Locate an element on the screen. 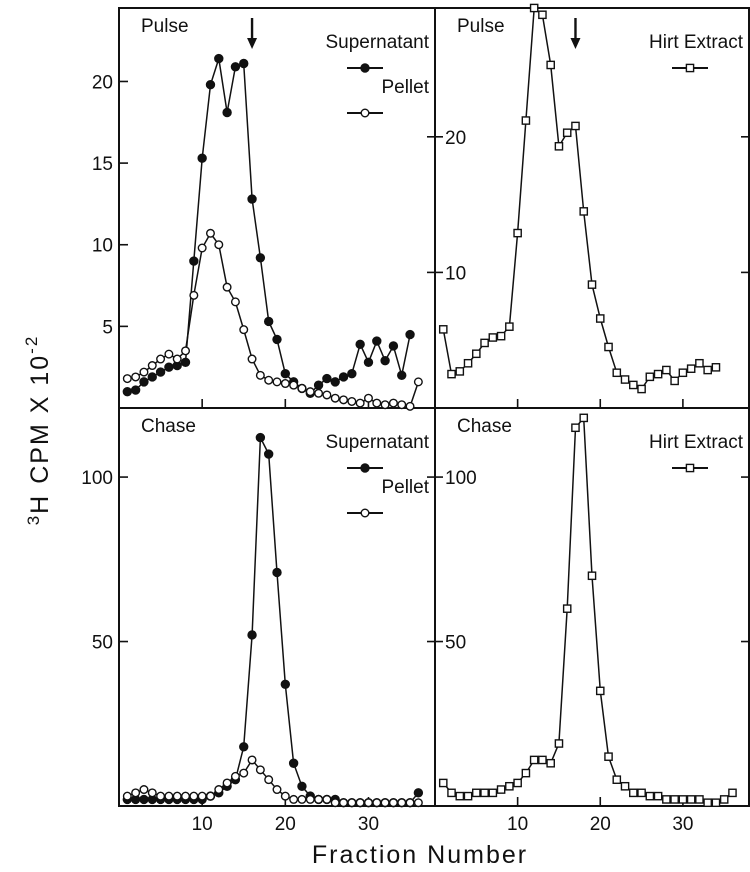 This screenshot has width=750, height=872. panel-3-legend-marker is located at coordinates (365, 513).